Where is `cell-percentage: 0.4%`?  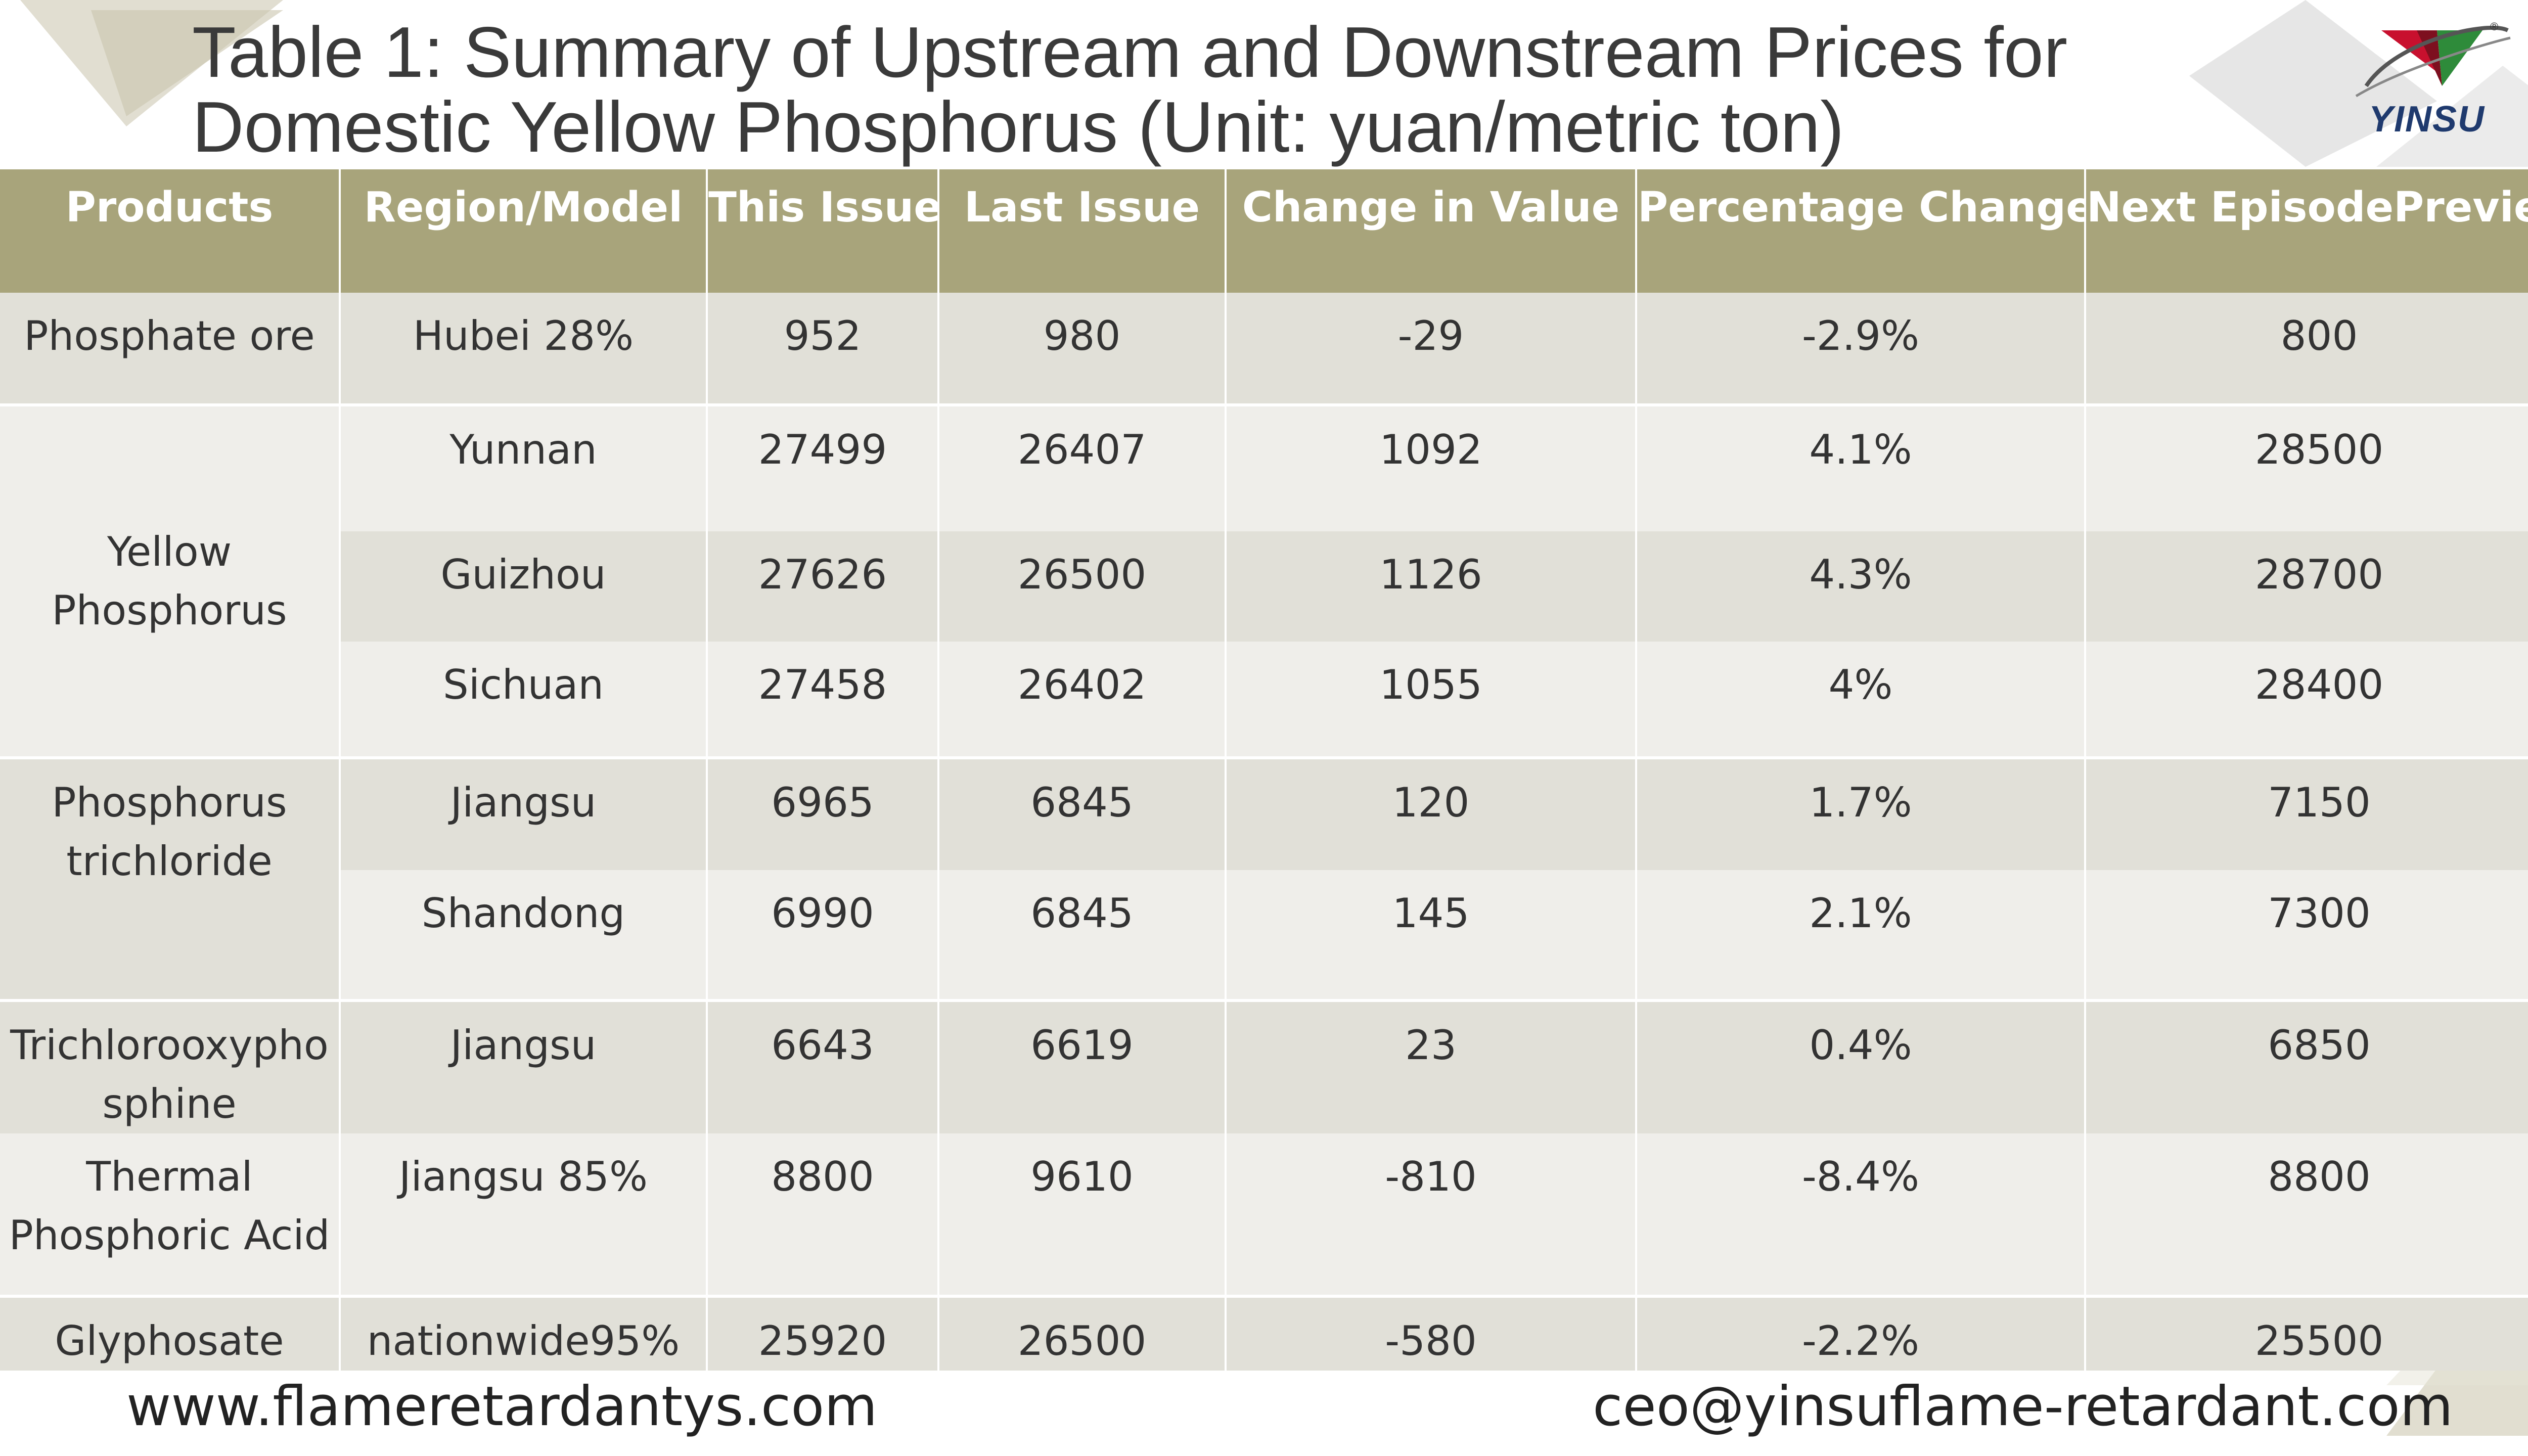
cell-percentage: 0.4% is located at coordinates (1861, 1066).